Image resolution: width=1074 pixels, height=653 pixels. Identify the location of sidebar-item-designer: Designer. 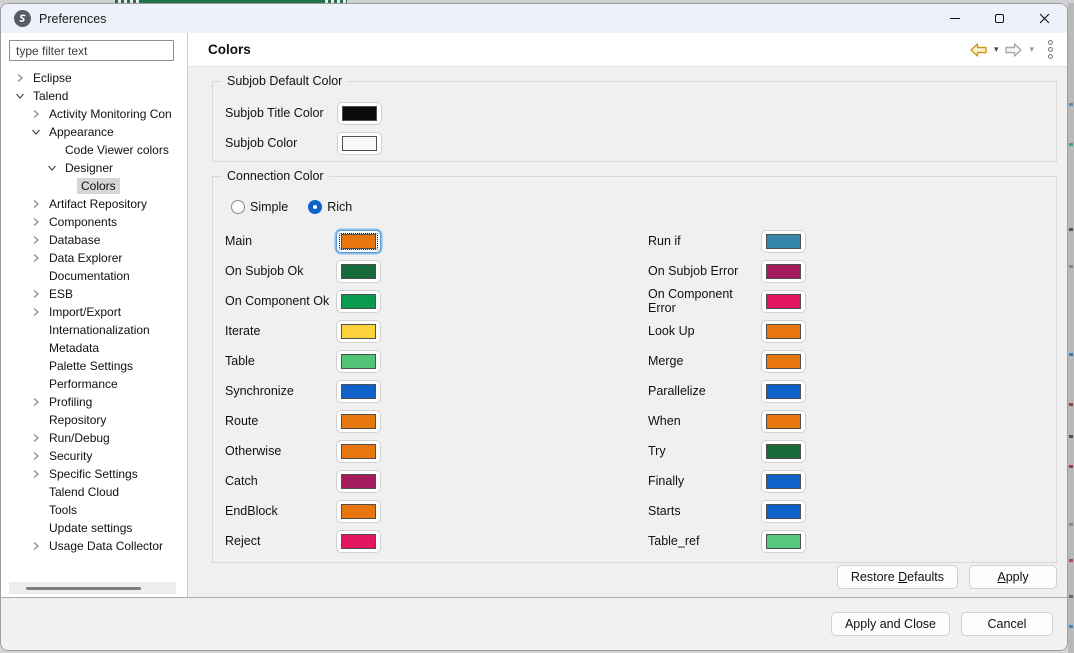
(94, 168).